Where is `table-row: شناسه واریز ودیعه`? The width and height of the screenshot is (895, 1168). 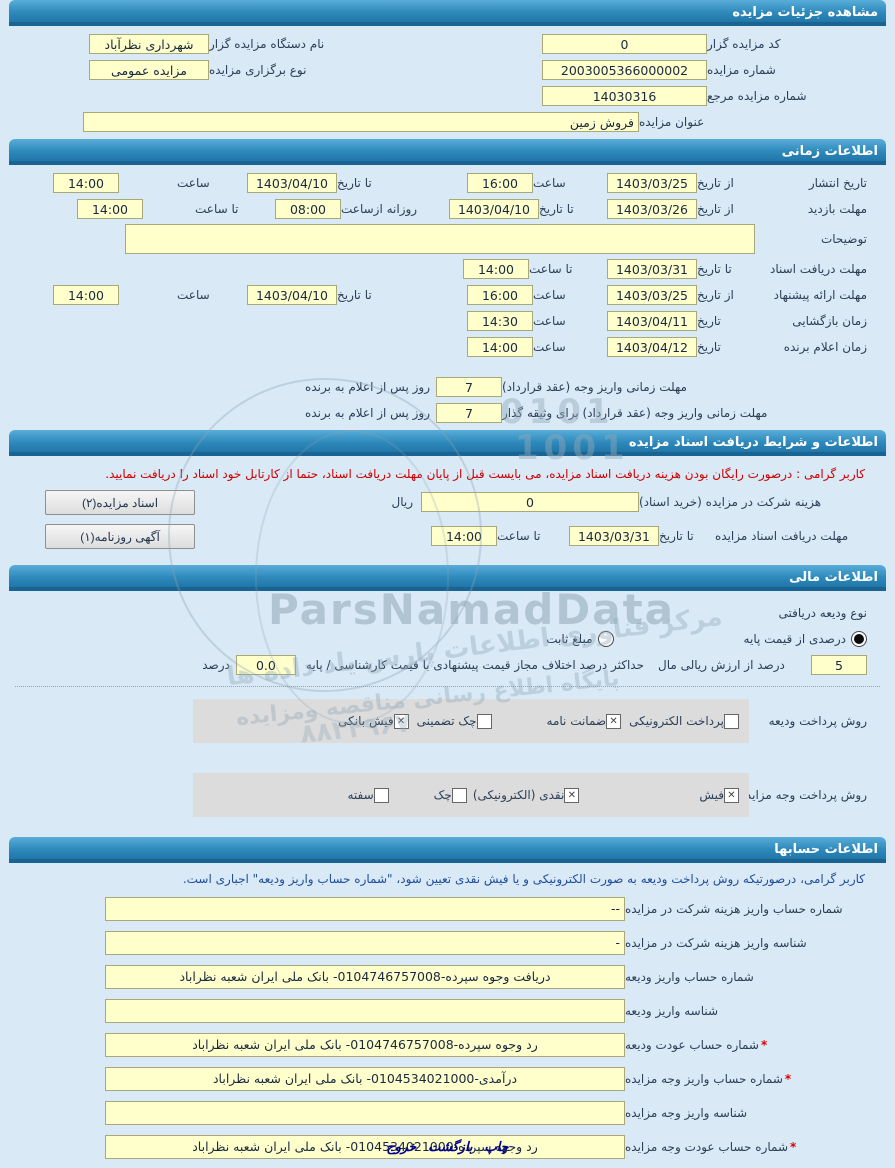 table-row: شناسه واریز ودیعه is located at coordinates (447, 1011).